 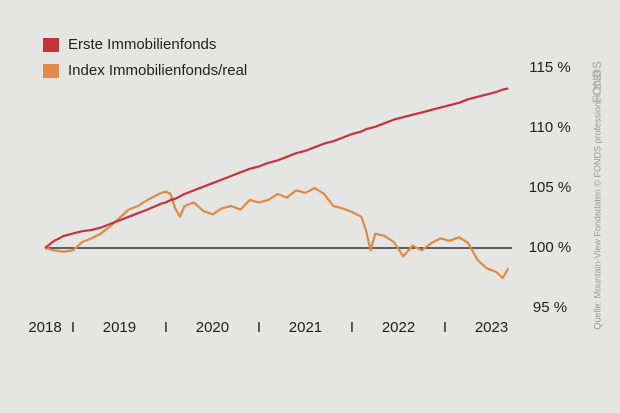 I want to click on y-tick-label: 95 %, so click(x=550, y=307).